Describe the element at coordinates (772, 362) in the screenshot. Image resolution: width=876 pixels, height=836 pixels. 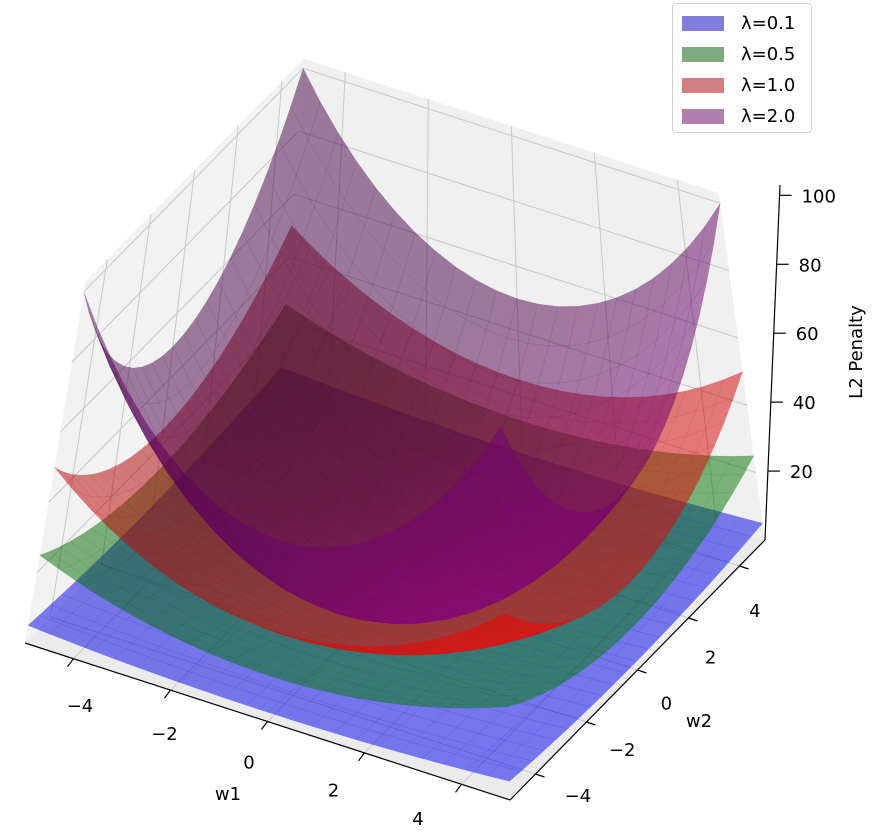
I see `z-axis-line` at that location.